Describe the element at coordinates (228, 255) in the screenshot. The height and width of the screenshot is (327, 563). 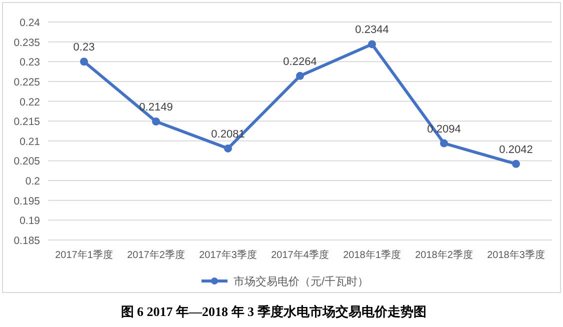
I see `x-tick-label: 2017年3季度` at that location.